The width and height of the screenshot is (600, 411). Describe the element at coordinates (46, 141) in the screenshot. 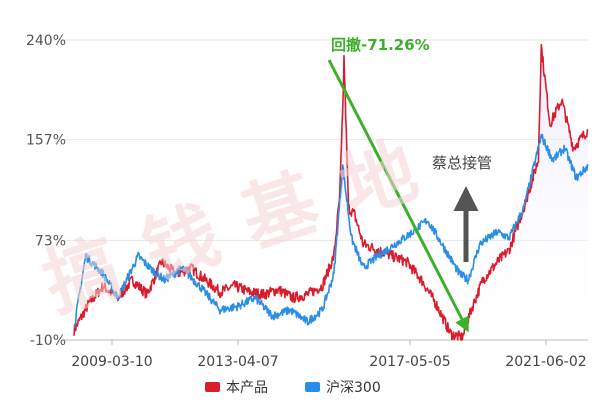

I see `y-tick-label: 157%` at that location.